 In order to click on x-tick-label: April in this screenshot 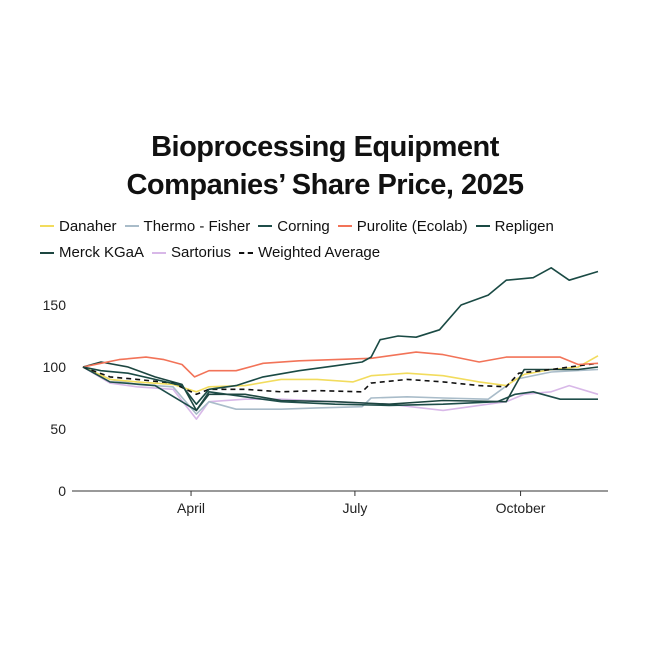, I will do `click(191, 508)`.